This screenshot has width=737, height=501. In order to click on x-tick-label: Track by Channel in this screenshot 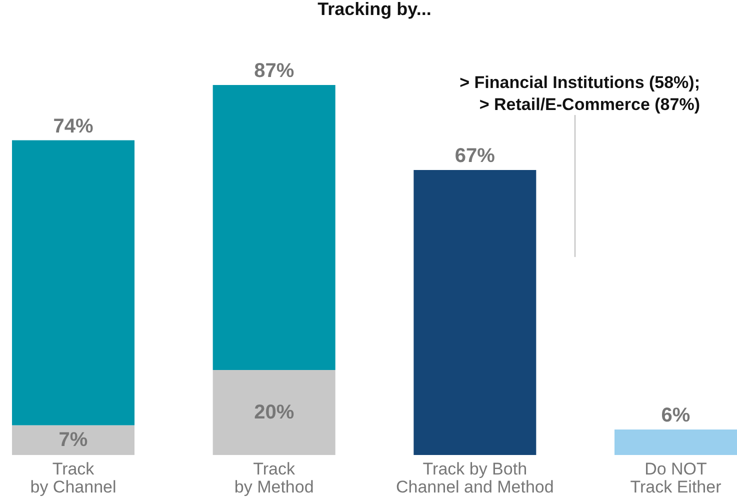, I will do `click(73, 478)`.